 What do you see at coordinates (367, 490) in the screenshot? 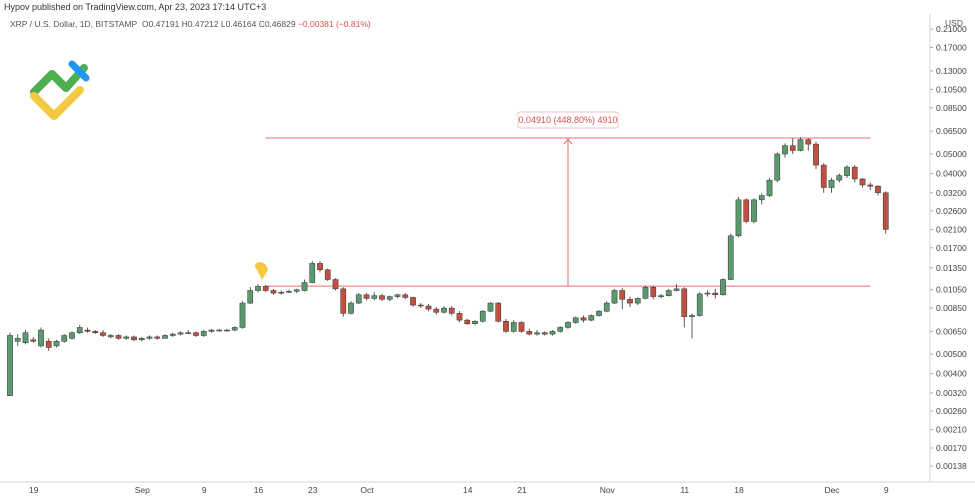
I see `x-tick-label: Oct` at bounding box center [367, 490].